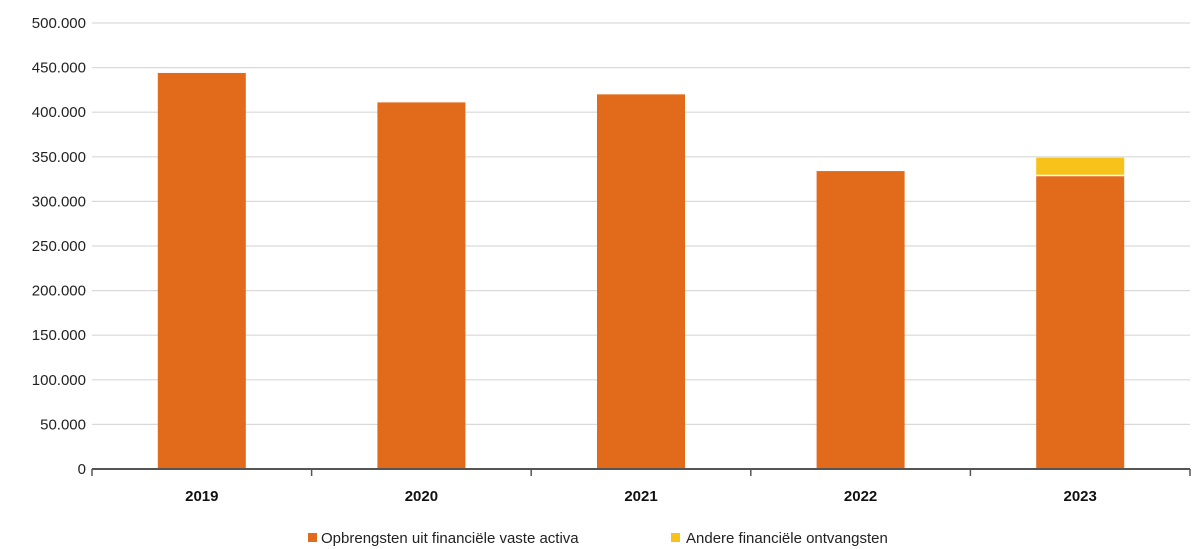  Describe the element at coordinates (59, 112) in the screenshot. I see `y-tick-label: 400.000` at that location.